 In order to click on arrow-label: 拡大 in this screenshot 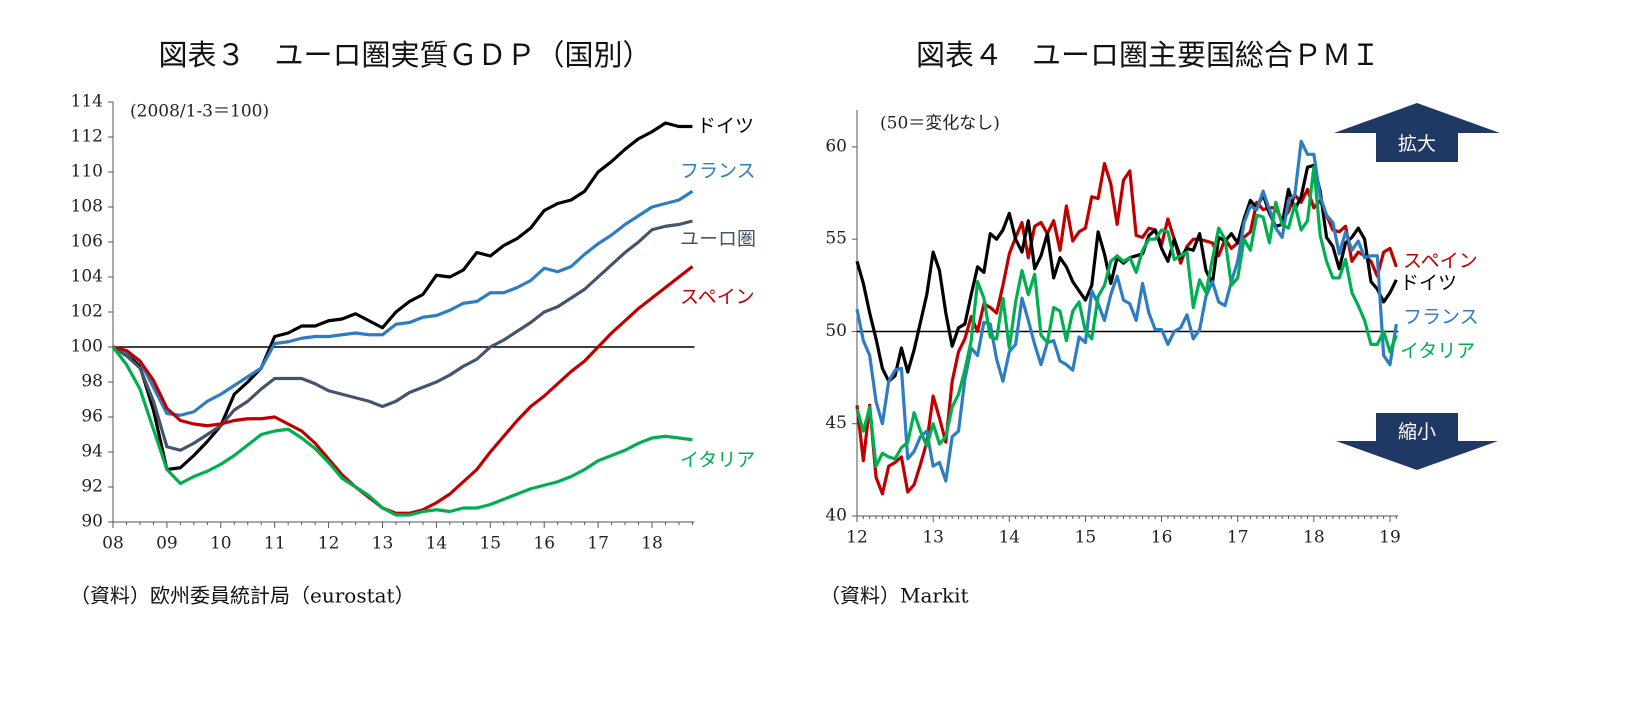, I will do `click(1417, 144)`.